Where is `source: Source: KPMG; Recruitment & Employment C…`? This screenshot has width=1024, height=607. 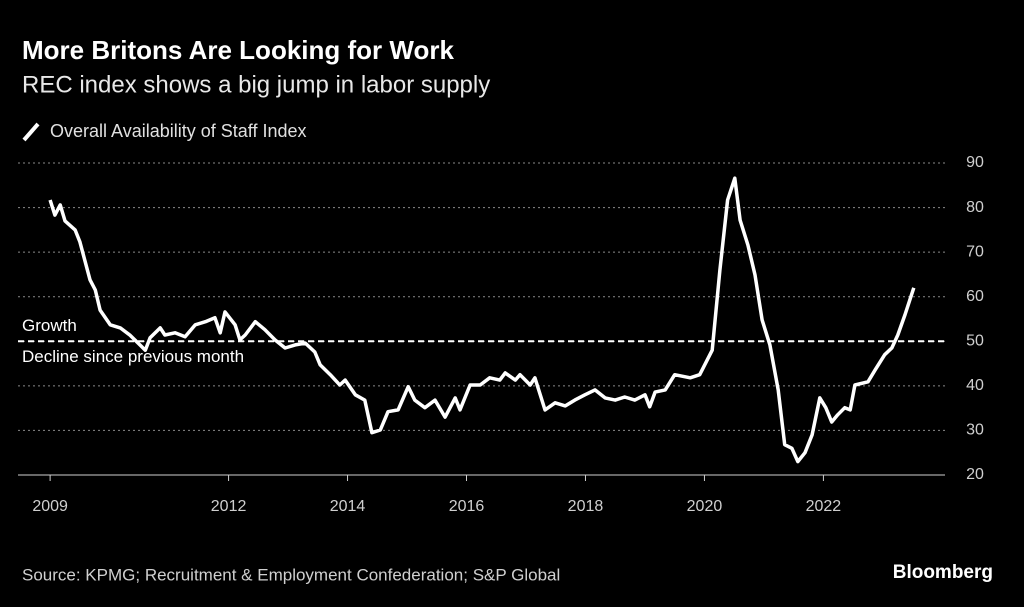
source: Source: KPMG; Recruitment & Employment C… is located at coordinates (291, 574).